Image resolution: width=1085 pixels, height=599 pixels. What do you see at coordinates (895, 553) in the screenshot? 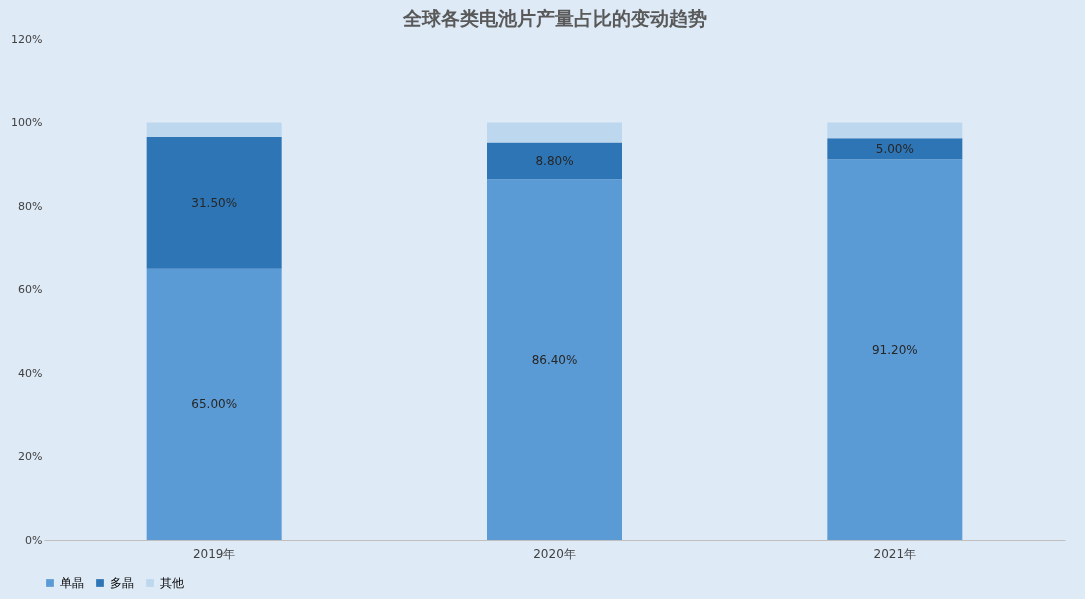
I see `x-tick-label: 2021年` at bounding box center [895, 553].